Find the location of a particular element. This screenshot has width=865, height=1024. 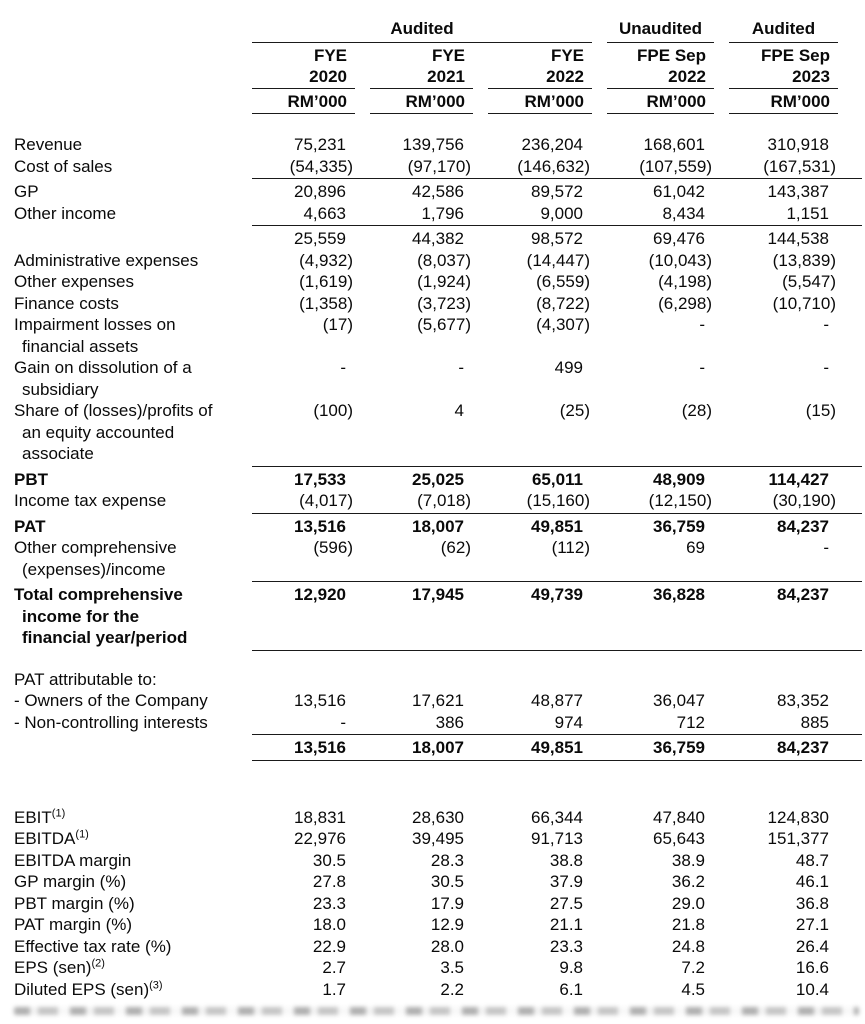

unit-header-row: RM’000 RM’000 RM’000 RM’000 RM’000 is located at coordinates (439, 102).